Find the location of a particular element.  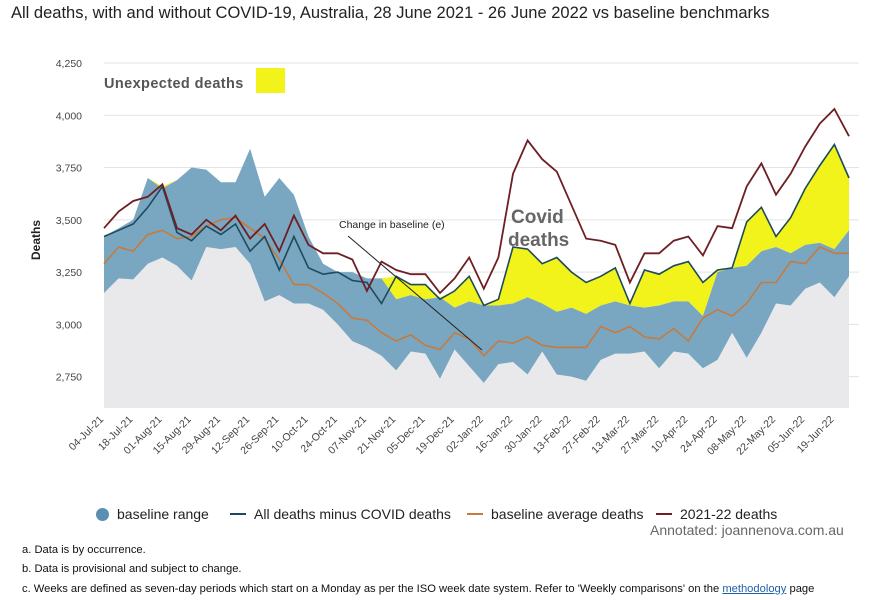

y-tick-label: 3,500 is located at coordinates (69, 221).